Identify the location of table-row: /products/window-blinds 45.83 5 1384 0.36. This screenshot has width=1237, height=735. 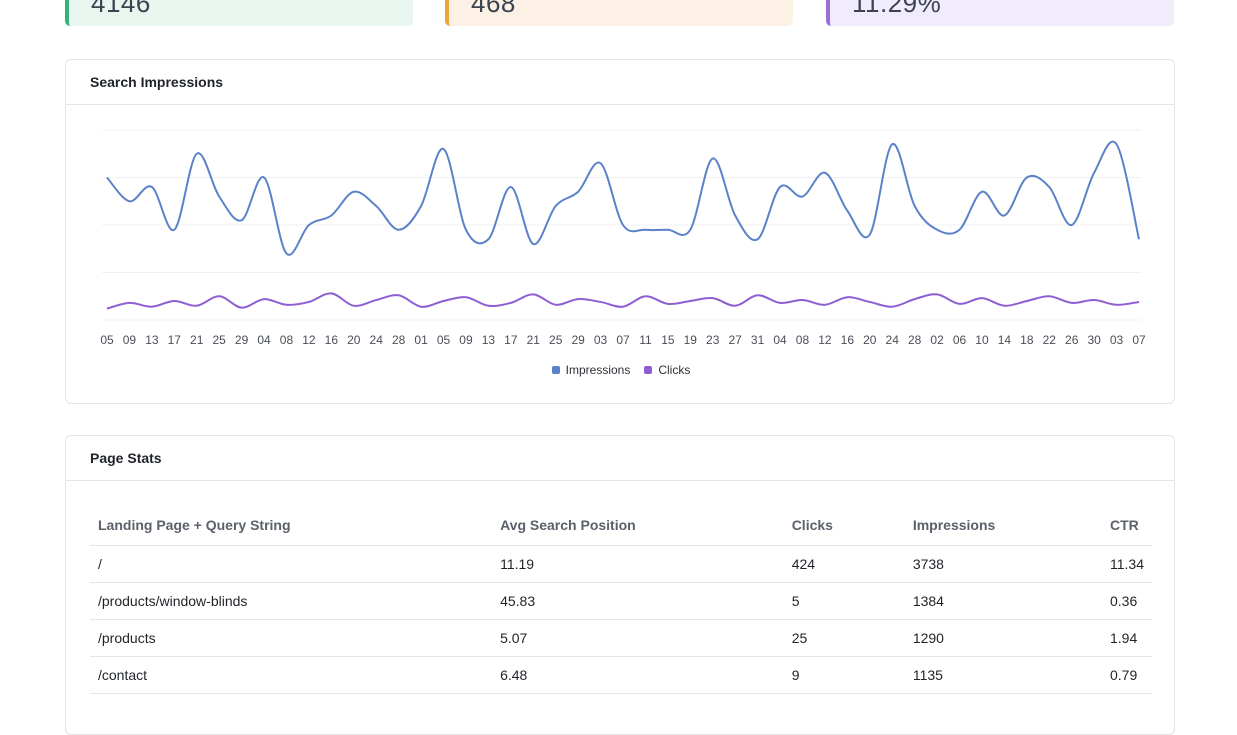
(621, 601).